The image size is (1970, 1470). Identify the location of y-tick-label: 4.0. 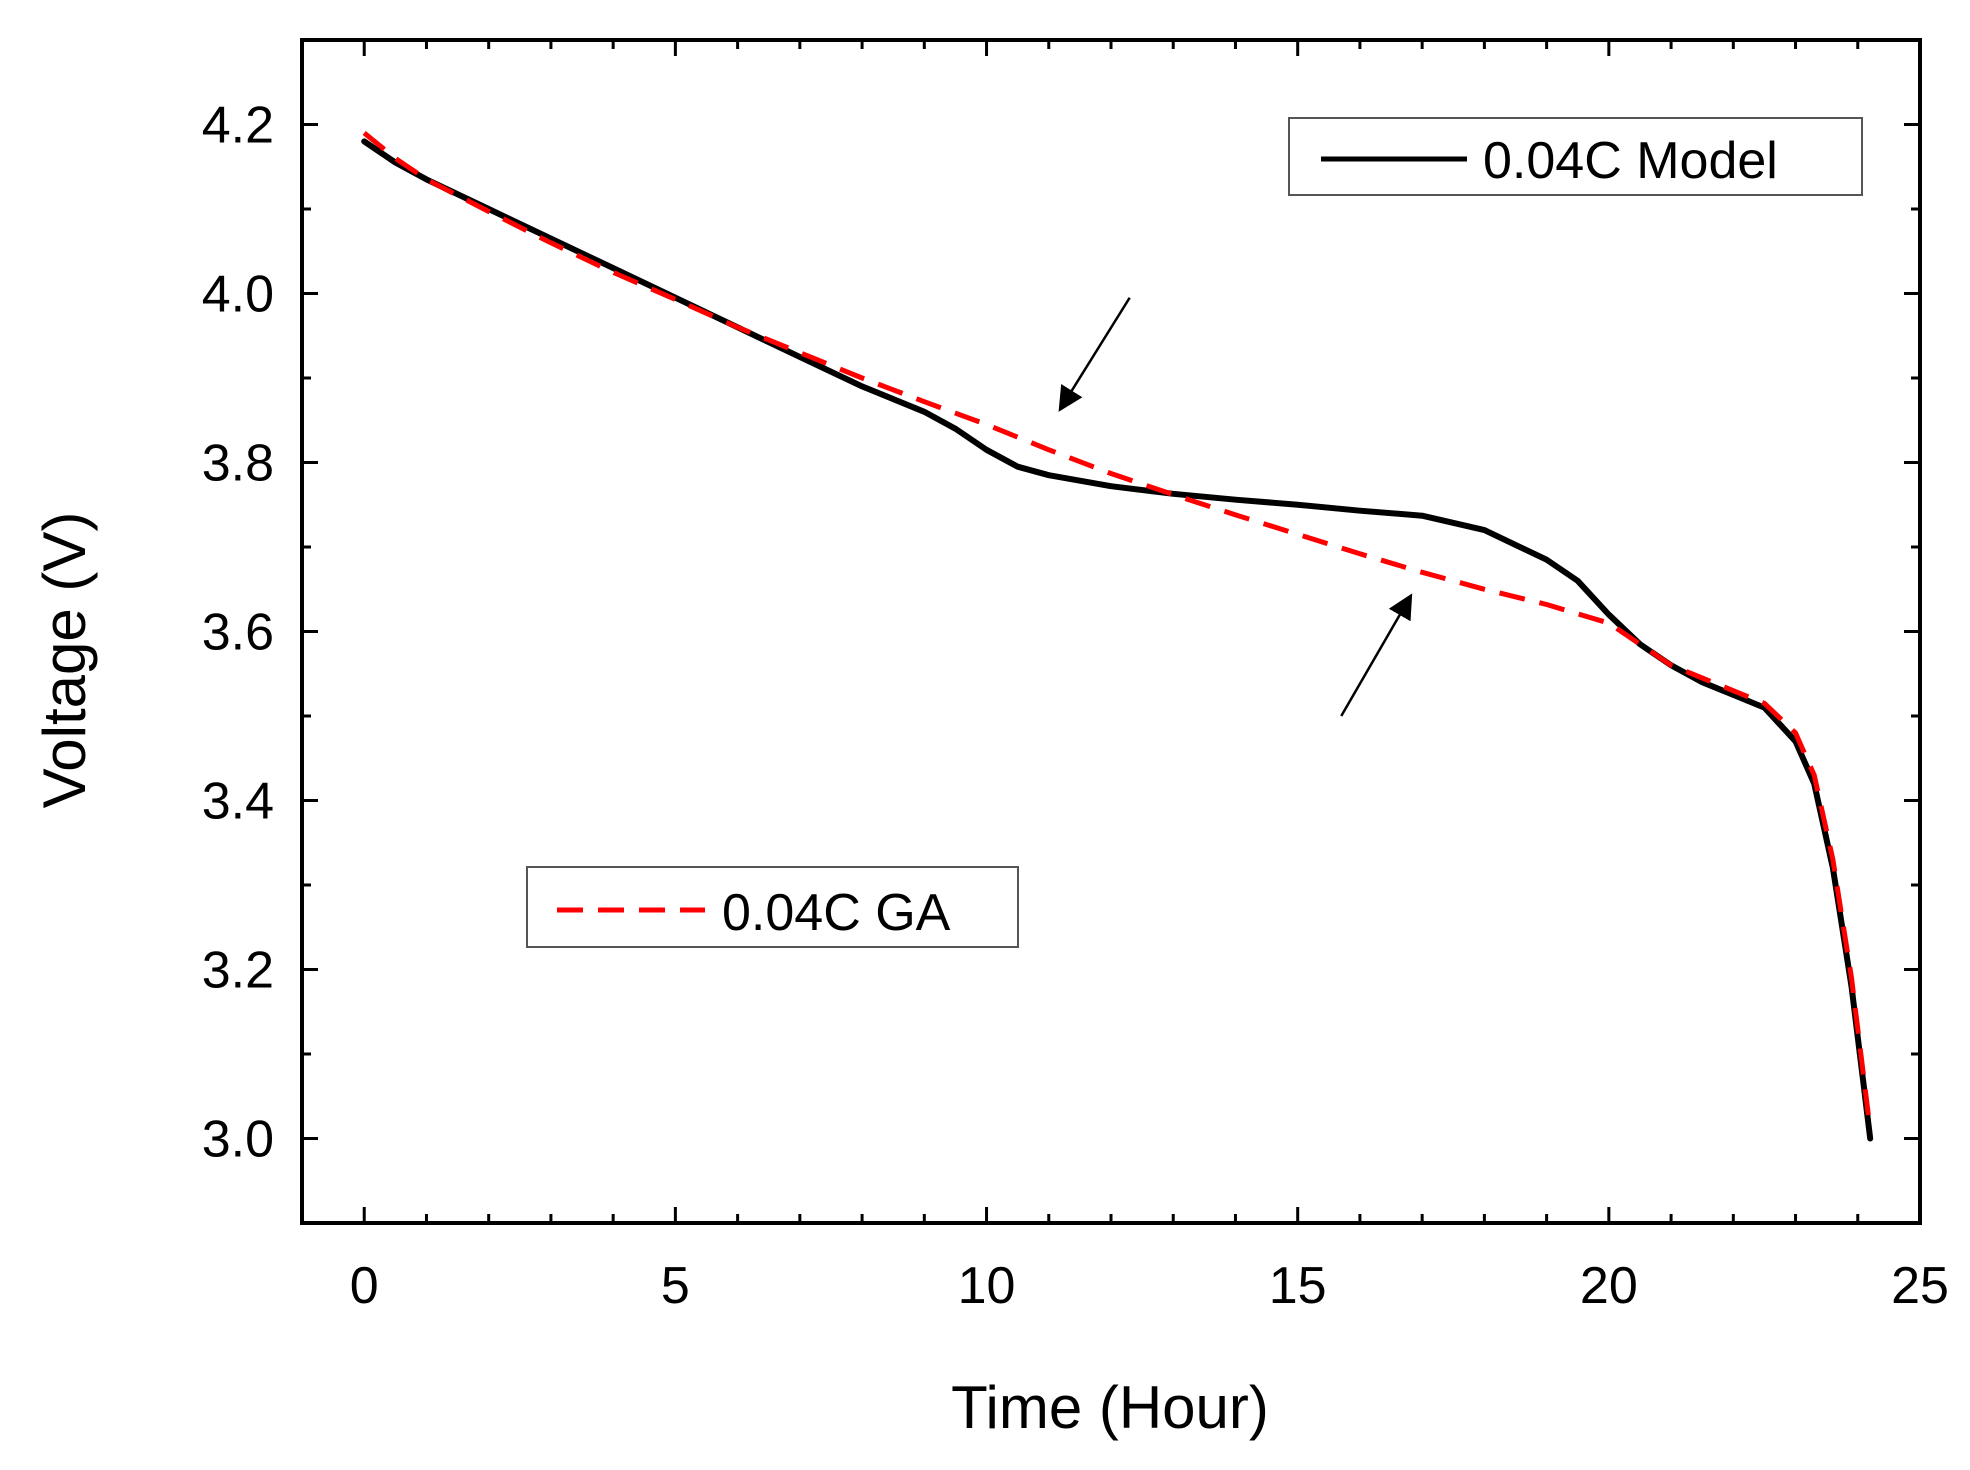
(238, 295).